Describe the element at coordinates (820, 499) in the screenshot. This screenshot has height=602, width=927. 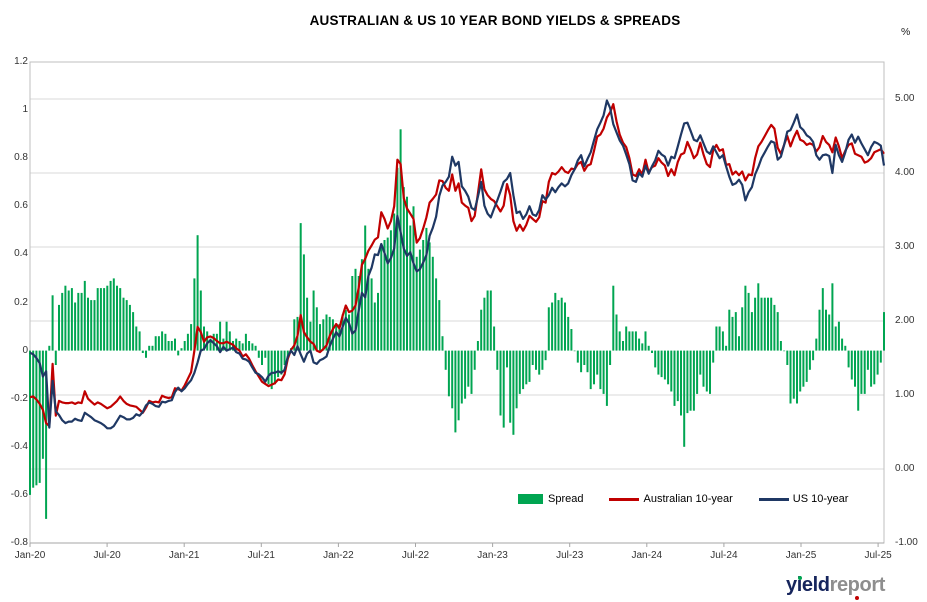
I see `legend-label-us-10-year: US 10-year` at that location.